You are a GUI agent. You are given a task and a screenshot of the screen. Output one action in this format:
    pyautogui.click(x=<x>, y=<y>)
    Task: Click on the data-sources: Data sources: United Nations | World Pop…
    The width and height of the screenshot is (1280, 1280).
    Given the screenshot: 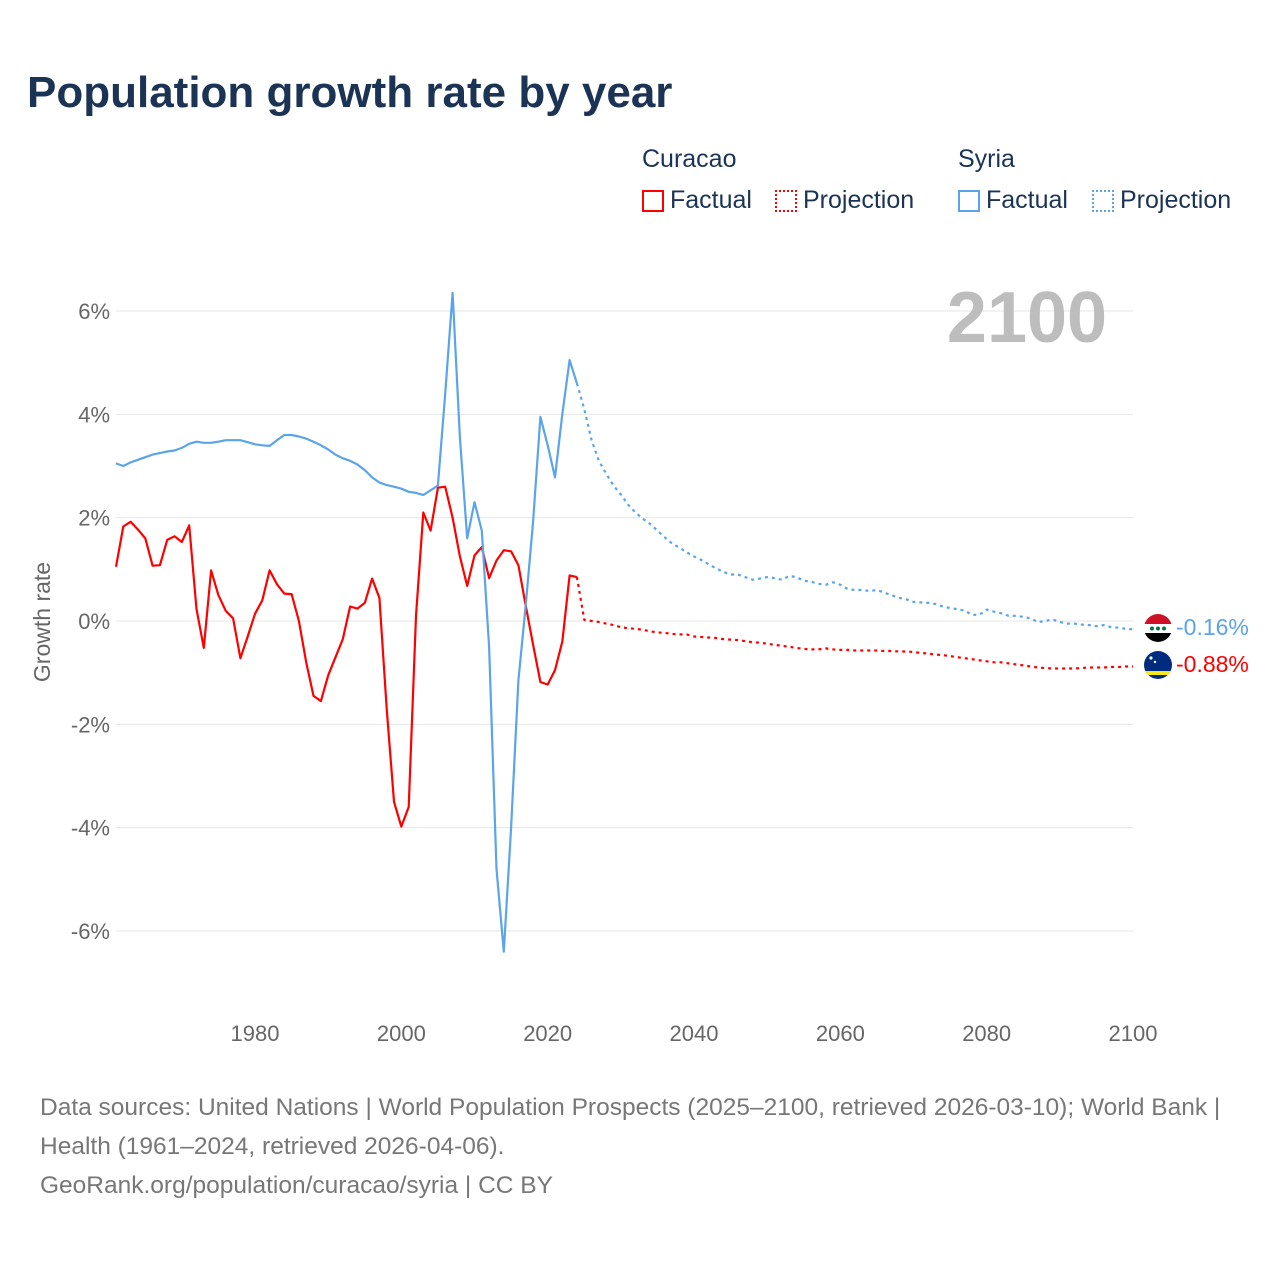 What is the action you would take?
    pyautogui.click(x=630, y=1127)
    